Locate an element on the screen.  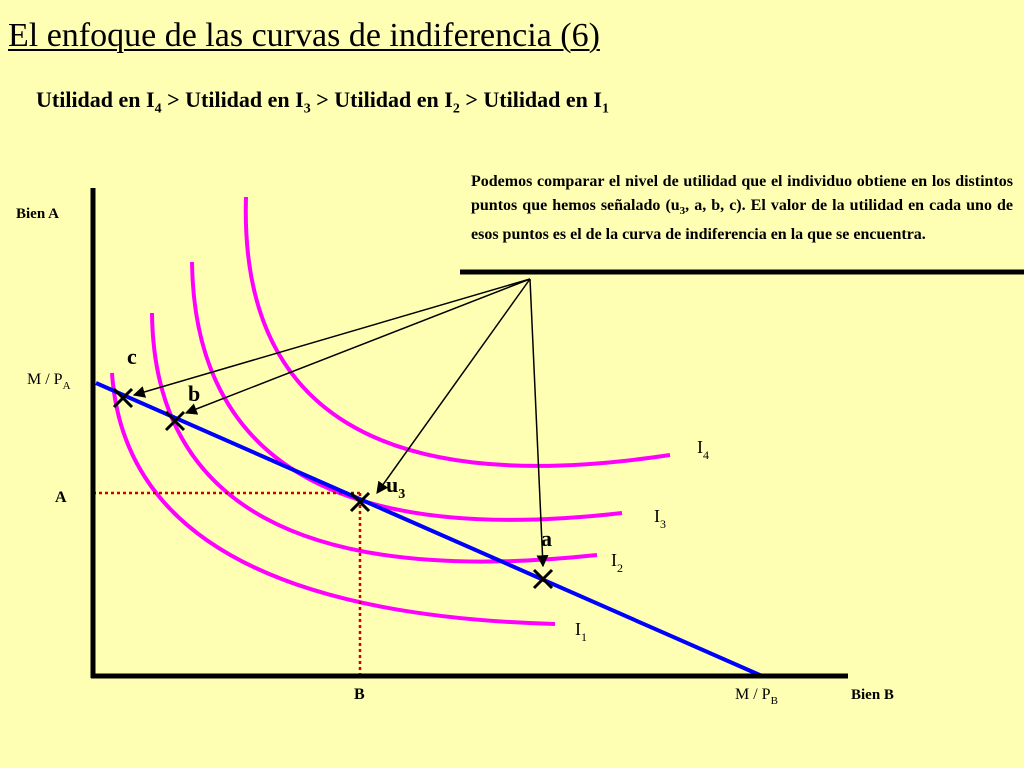
x-intercept-subscript: B is located at coordinates (774, 701).